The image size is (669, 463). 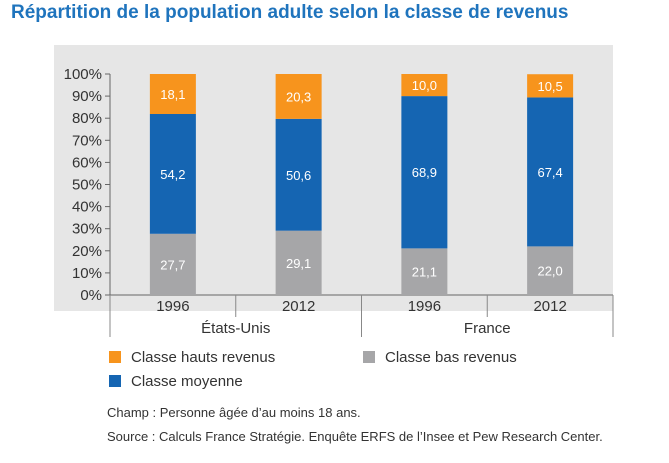 What do you see at coordinates (187, 381) in the screenshot?
I see `legend-label-moyenne: Classe moyenne` at bounding box center [187, 381].